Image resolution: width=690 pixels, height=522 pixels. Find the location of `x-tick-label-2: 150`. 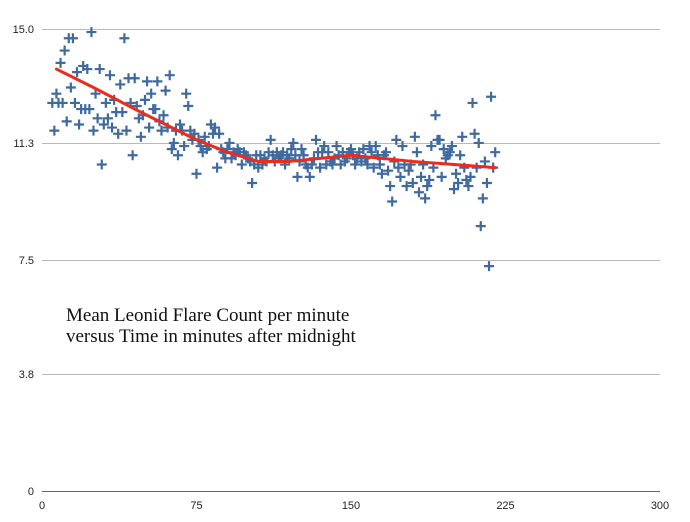

x-tick-label-2: 150 is located at coordinates (351, 506).